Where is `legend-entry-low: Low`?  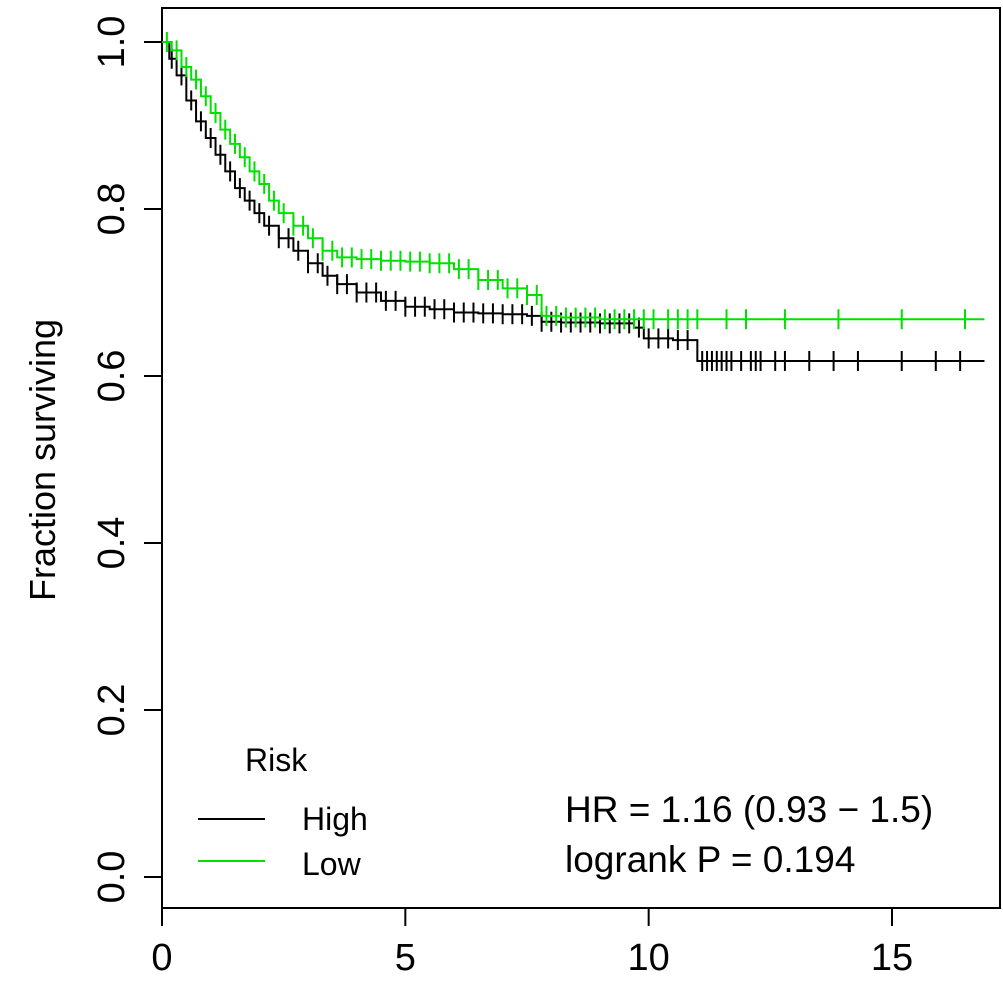 legend-entry-low: Low is located at coordinates (332, 864).